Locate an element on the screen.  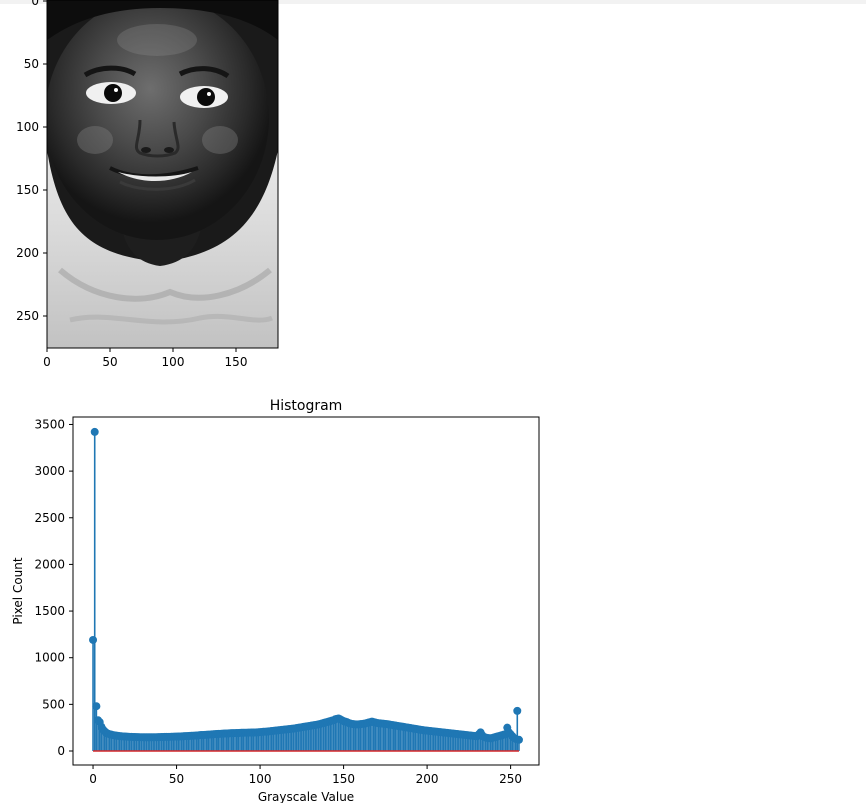
x-axis-label: Grayscale Value is located at coordinates (306, 796).